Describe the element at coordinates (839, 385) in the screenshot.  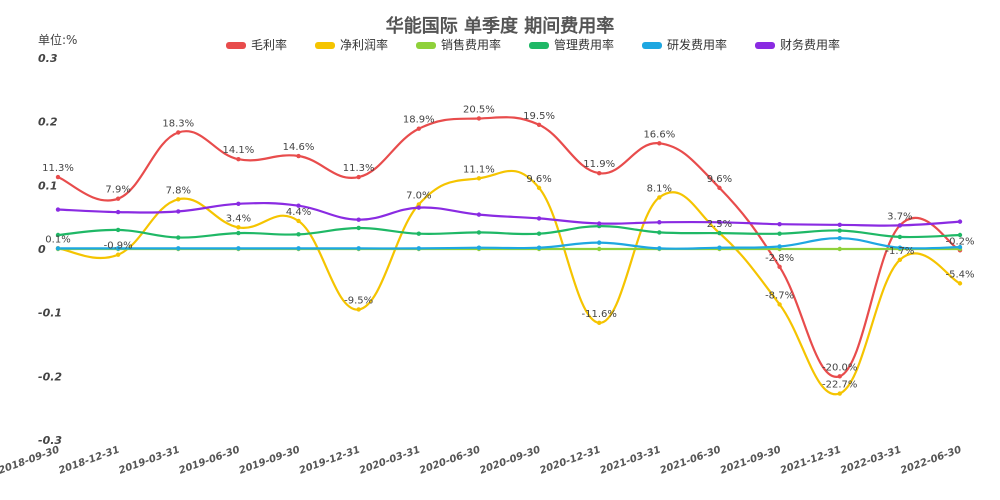
I see `data-label: -22.7%` at that location.